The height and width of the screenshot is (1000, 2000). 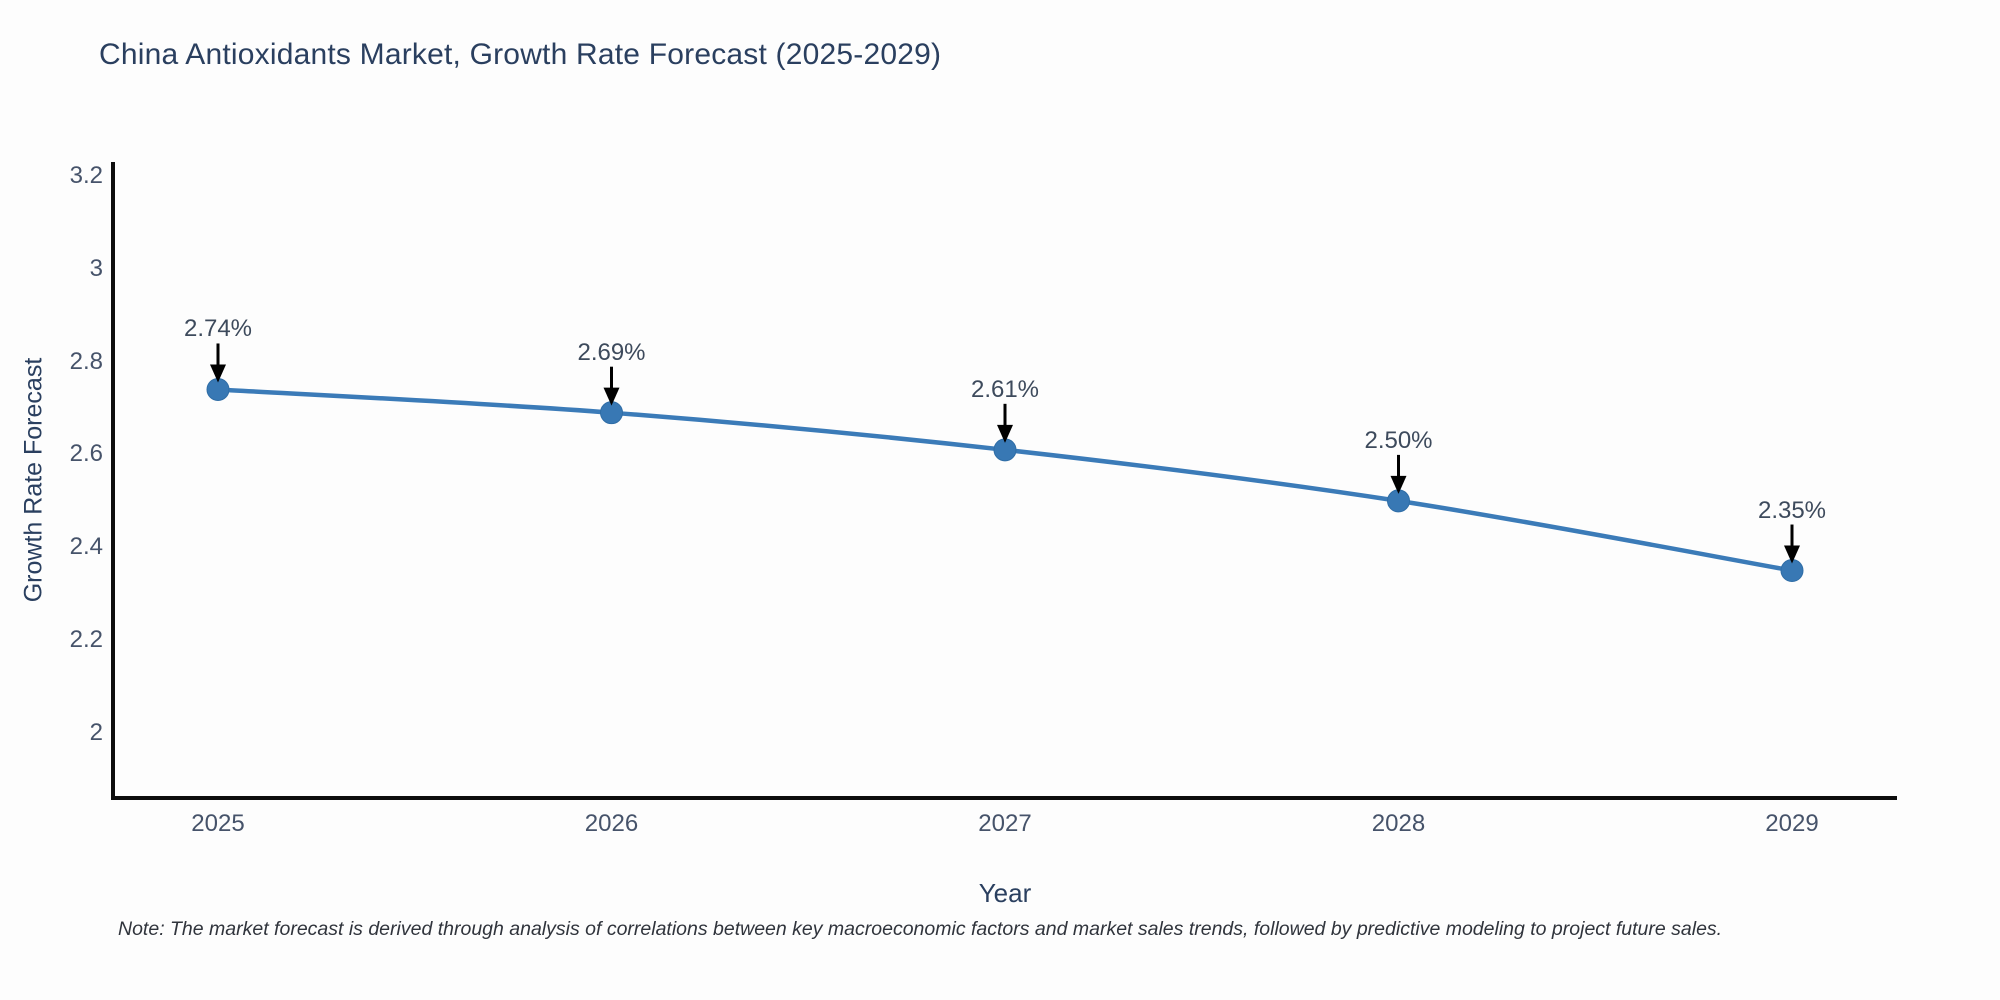 I want to click on y-tick-label: 2.2, so click(x=86, y=640).